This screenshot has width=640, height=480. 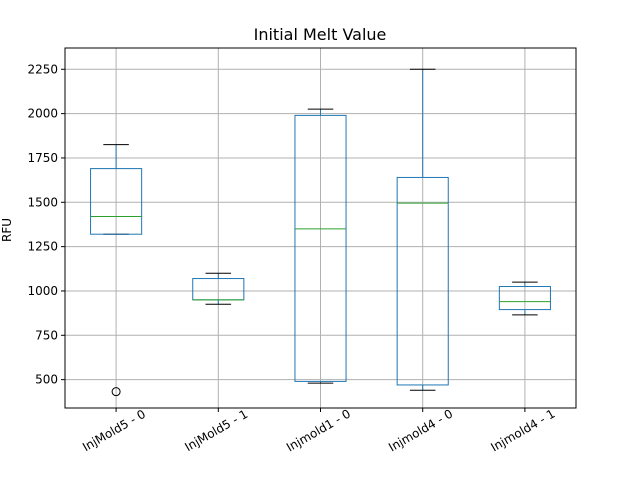 I want to click on y-tick-label: 1750, so click(x=42, y=158).